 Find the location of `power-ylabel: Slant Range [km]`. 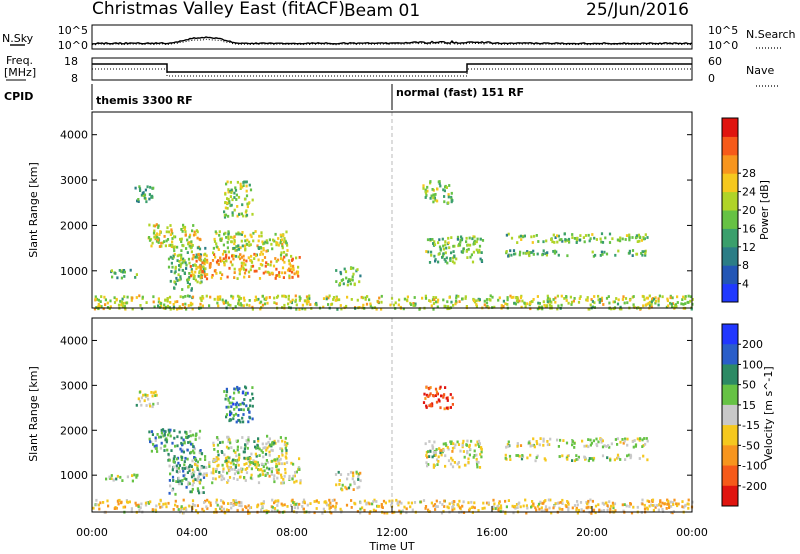

power-ylabel: Slant Range [km] is located at coordinates (33, 210).